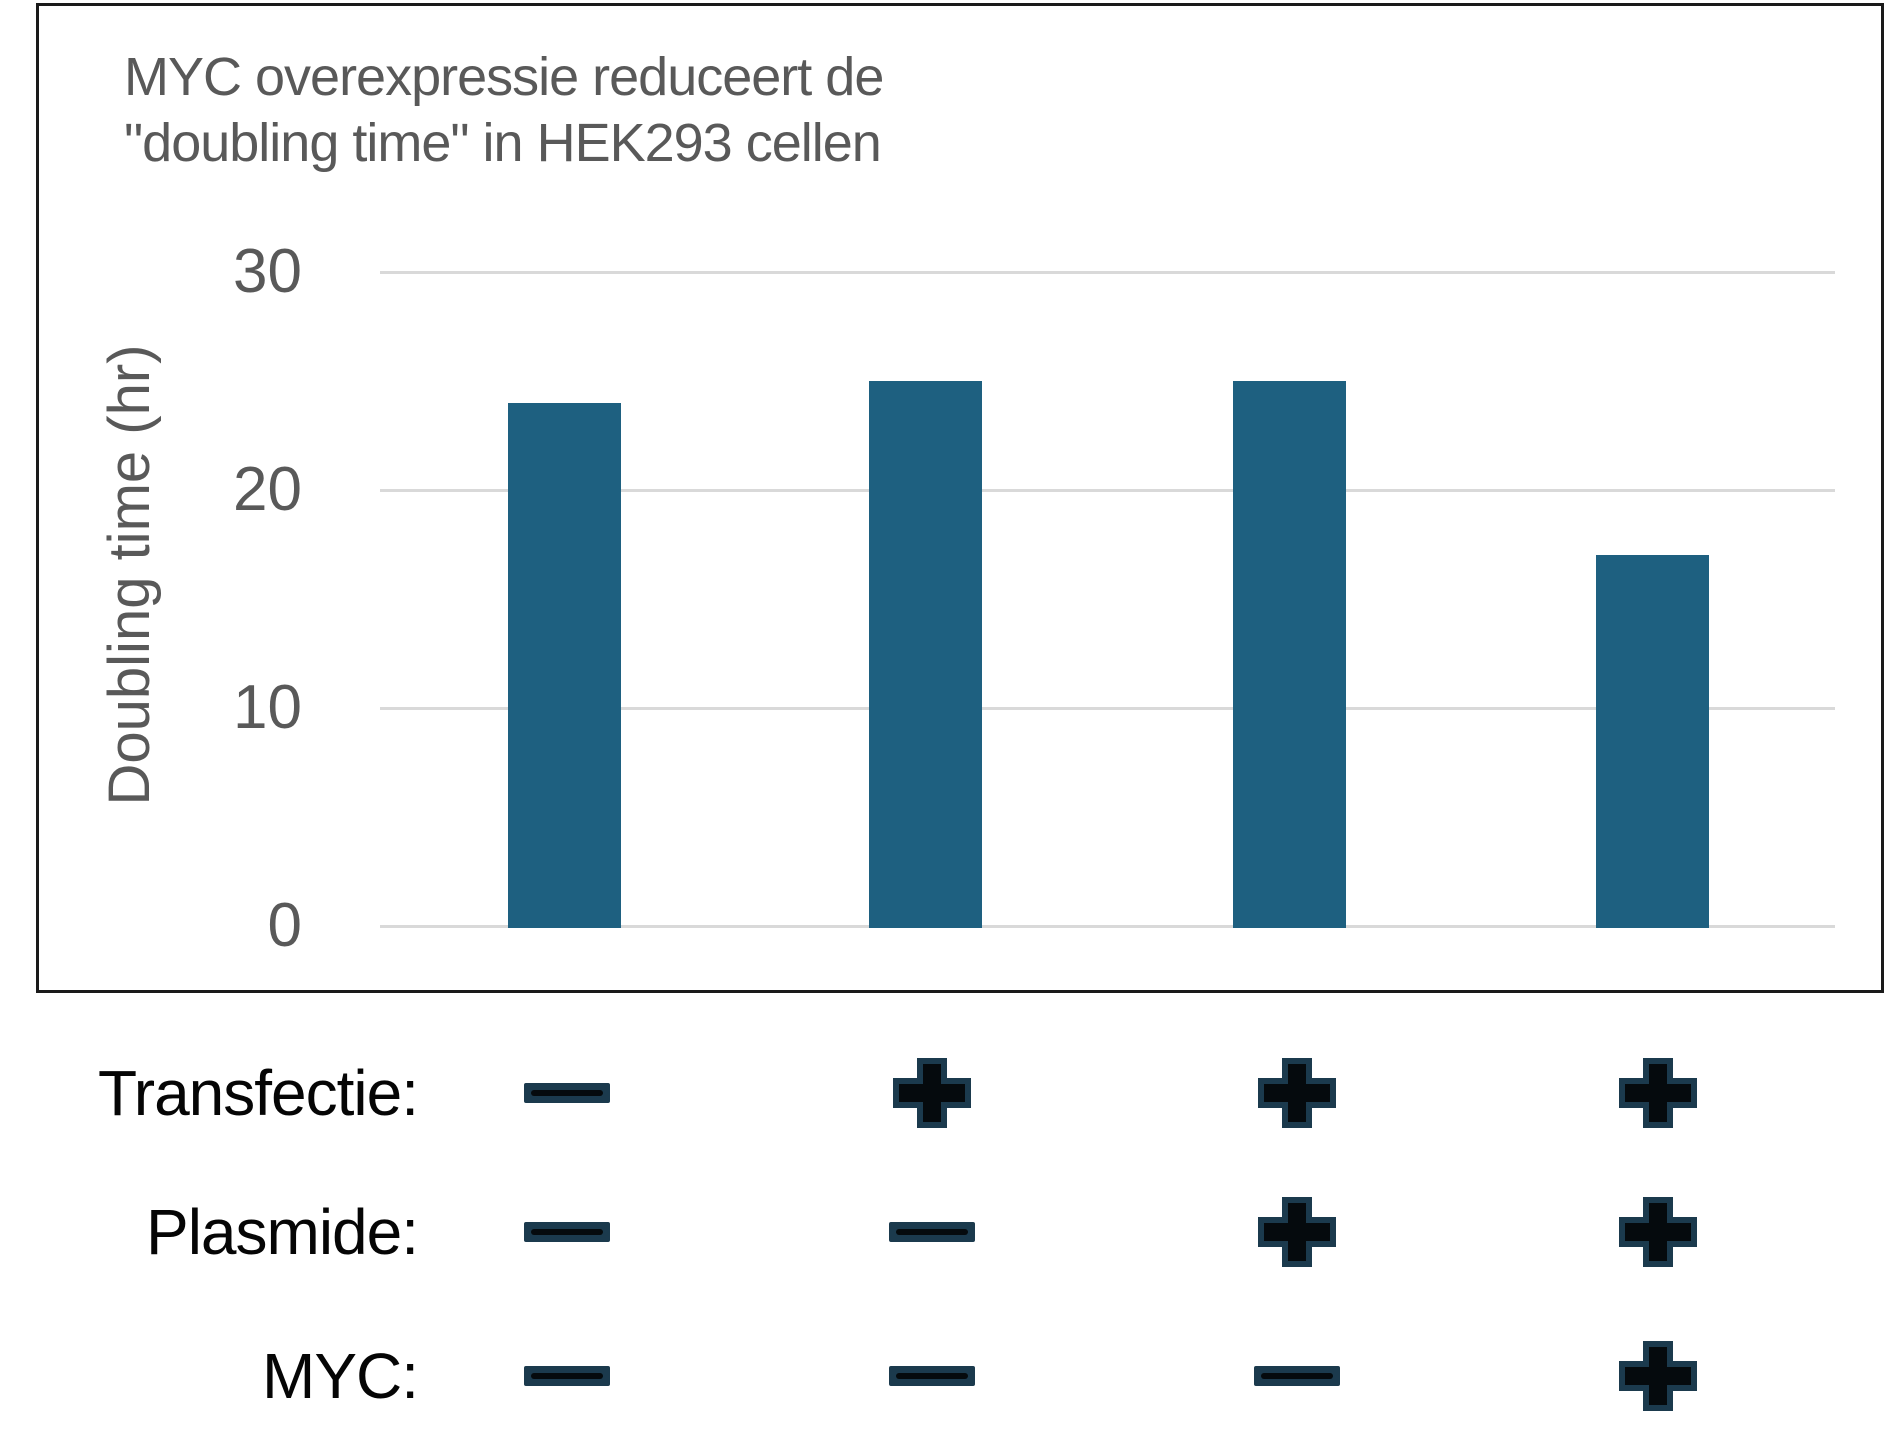 The height and width of the screenshot is (1453, 1895). I want to click on matrix-row-label-transfectie: Transfectie:, so click(258, 1093).